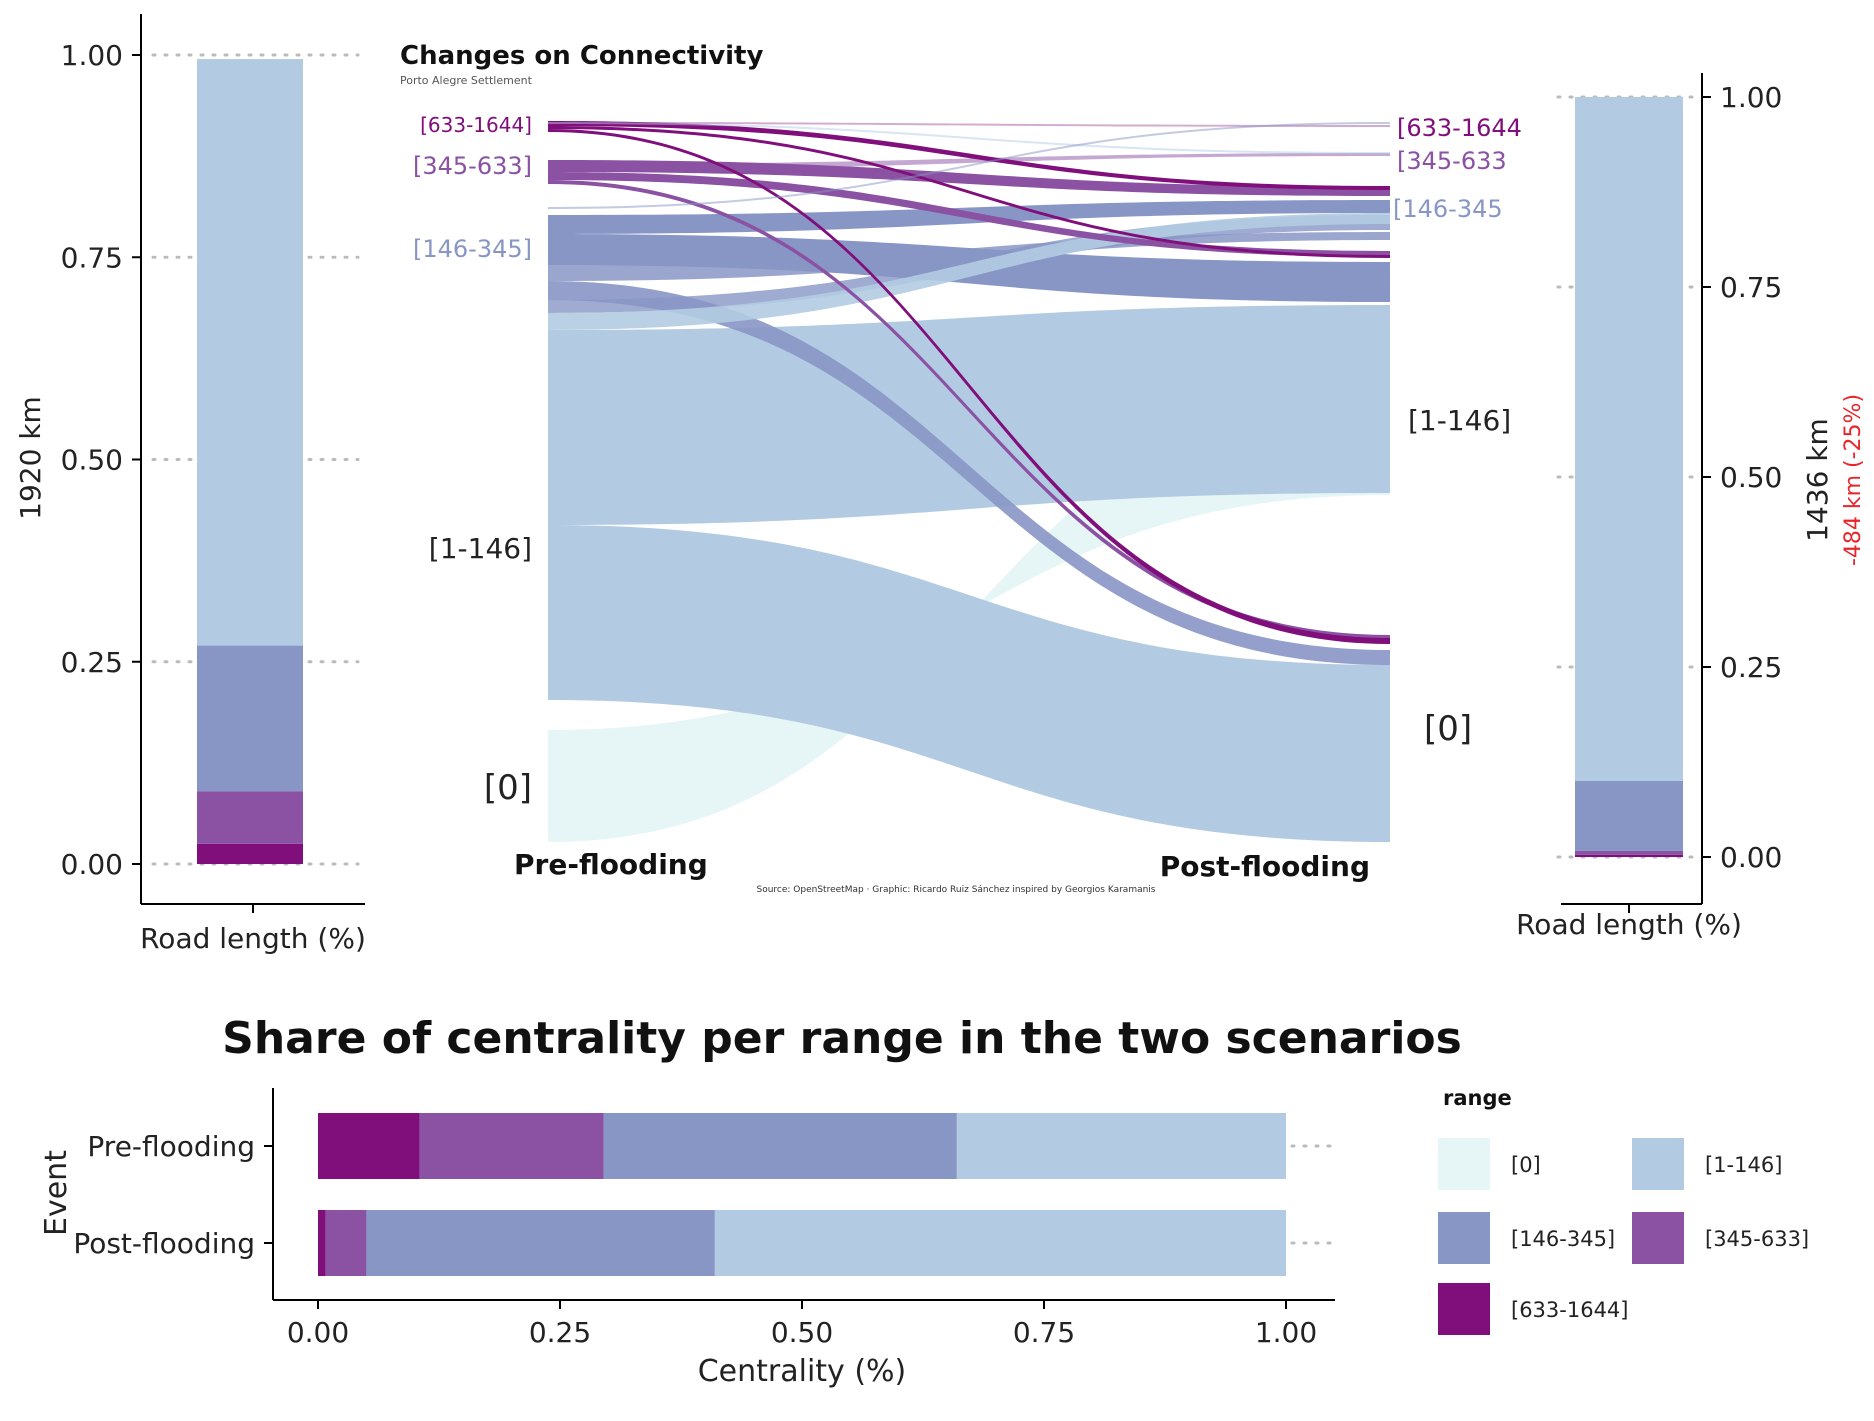 This screenshot has width=1874, height=1421. I want to click on left-node-label: [345-633], so click(472, 166).